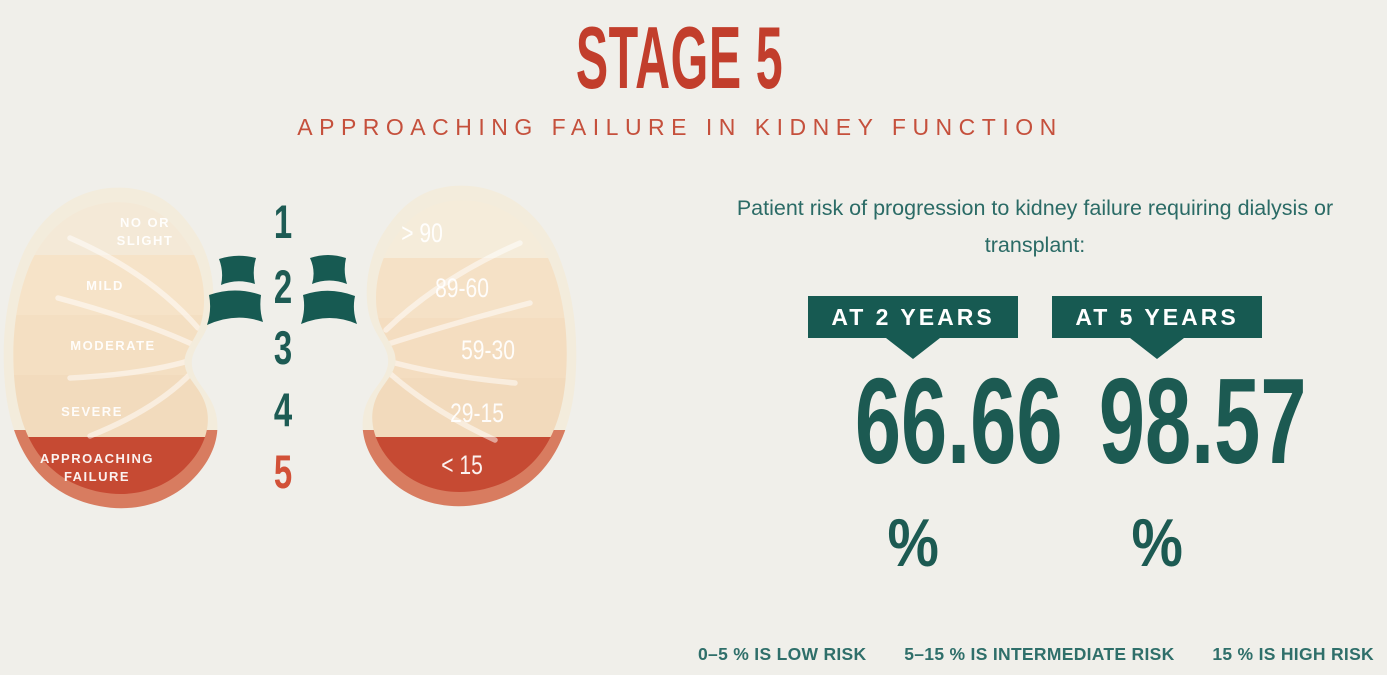  I want to click on risk-value-text: 66.66, so click(958, 421).